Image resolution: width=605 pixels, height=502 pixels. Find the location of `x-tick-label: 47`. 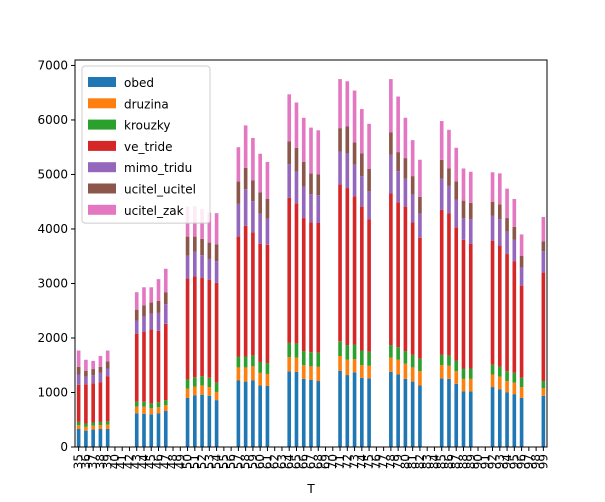

x-tick-label: 47 is located at coordinates (166, 461).